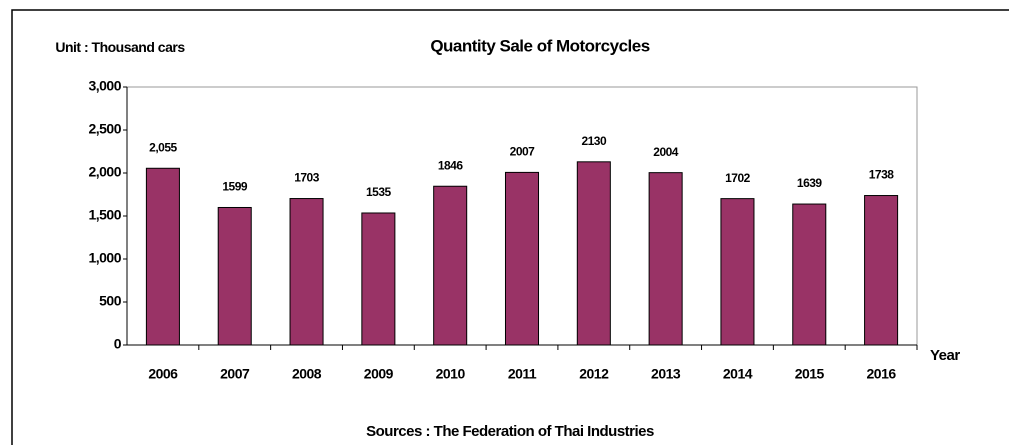 This screenshot has height=445, width=1009. Describe the element at coordinates (235, 187) in the screenshot. I see `data-label: 1599` at that location.